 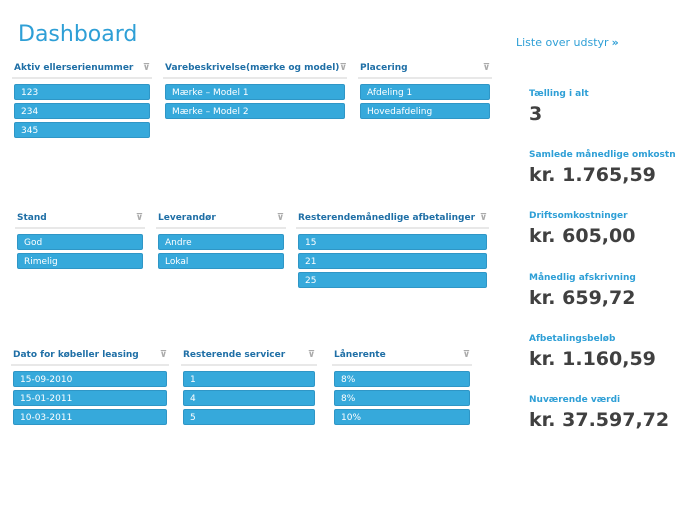 I want to click on slicer-item: God, so click(x=80, y=242).